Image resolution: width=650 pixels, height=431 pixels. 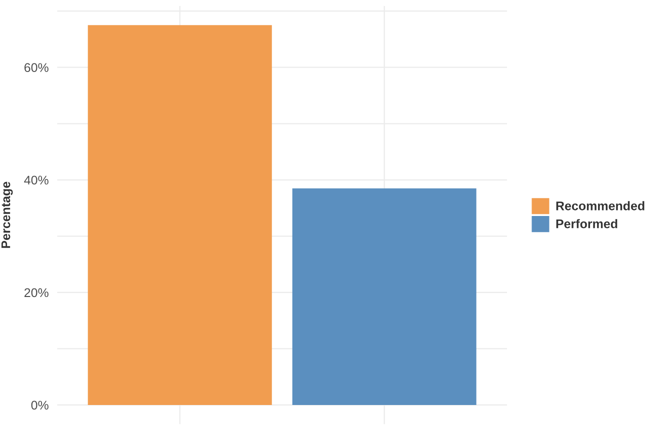 I want to click on legend-label: Recommended, so click(x=600, y=205).